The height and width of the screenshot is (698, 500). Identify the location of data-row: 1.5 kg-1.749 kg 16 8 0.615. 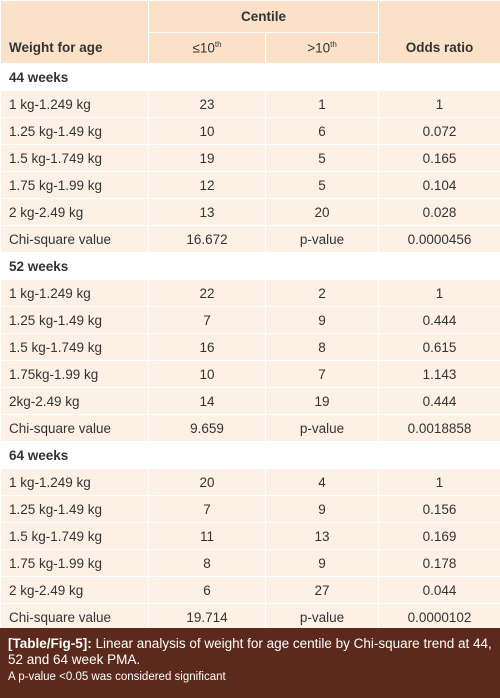
(250, 347).